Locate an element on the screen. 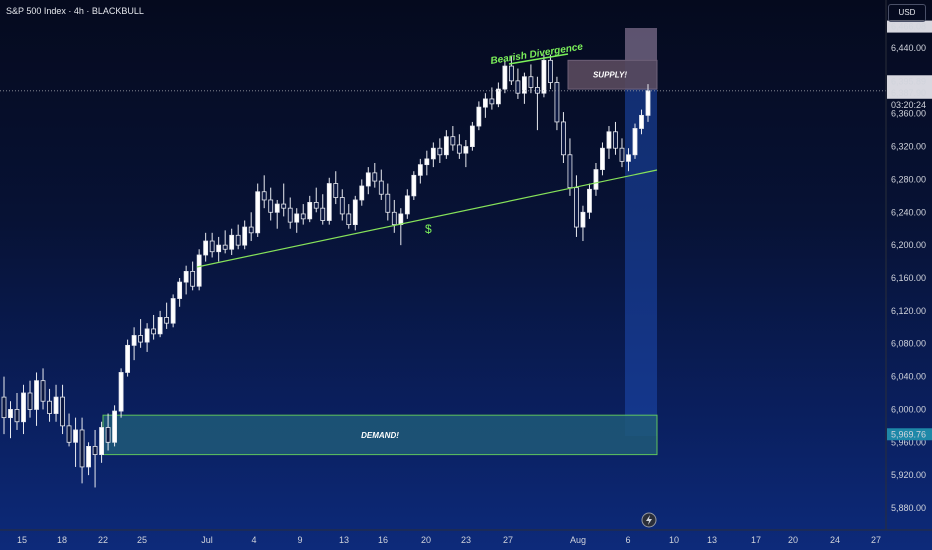  supply-zone is located at coordinates (612, 74).